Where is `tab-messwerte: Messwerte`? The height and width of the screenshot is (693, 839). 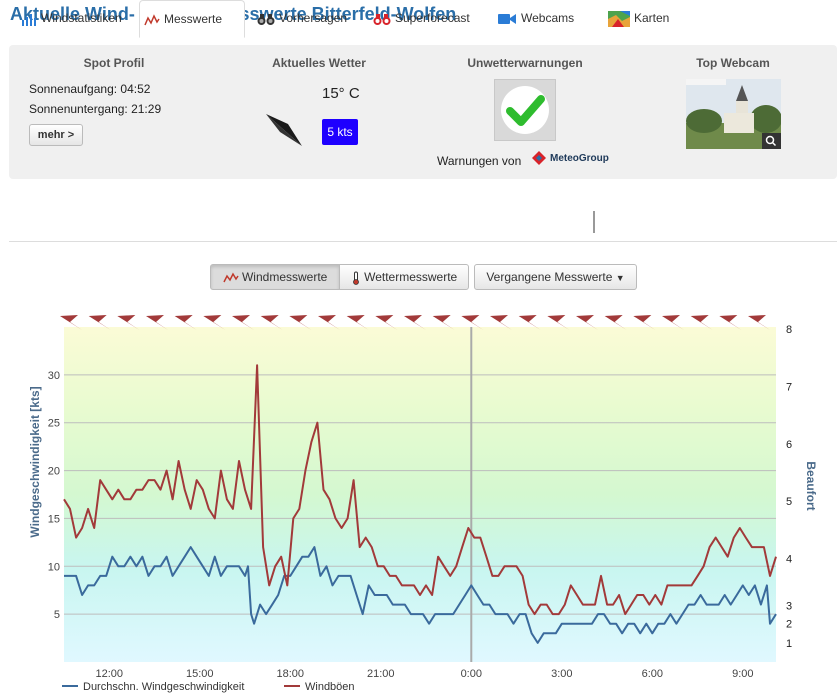
tab-messwerte: Messwerte is located at coordinates (192, 19).